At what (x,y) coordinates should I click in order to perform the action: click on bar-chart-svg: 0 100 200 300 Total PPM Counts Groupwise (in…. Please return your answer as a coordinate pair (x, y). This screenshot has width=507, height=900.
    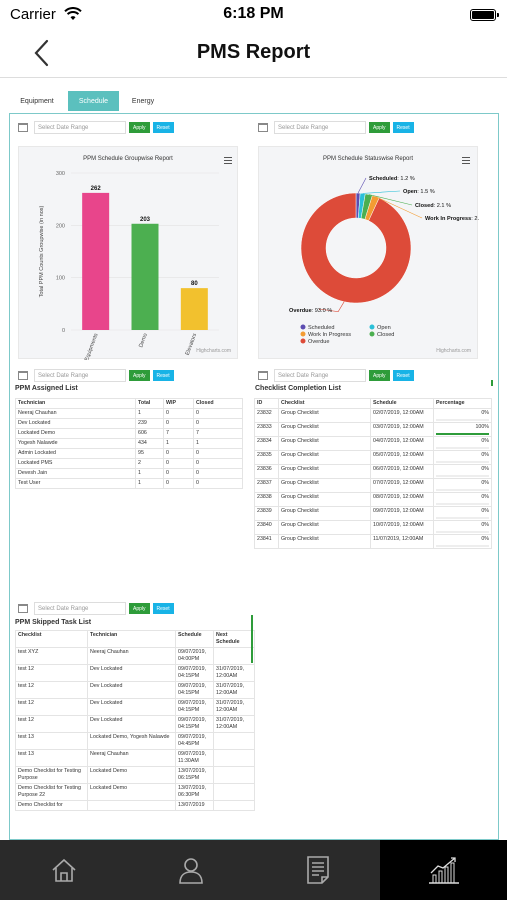
    Looking at the image, I should click on (129, 265).